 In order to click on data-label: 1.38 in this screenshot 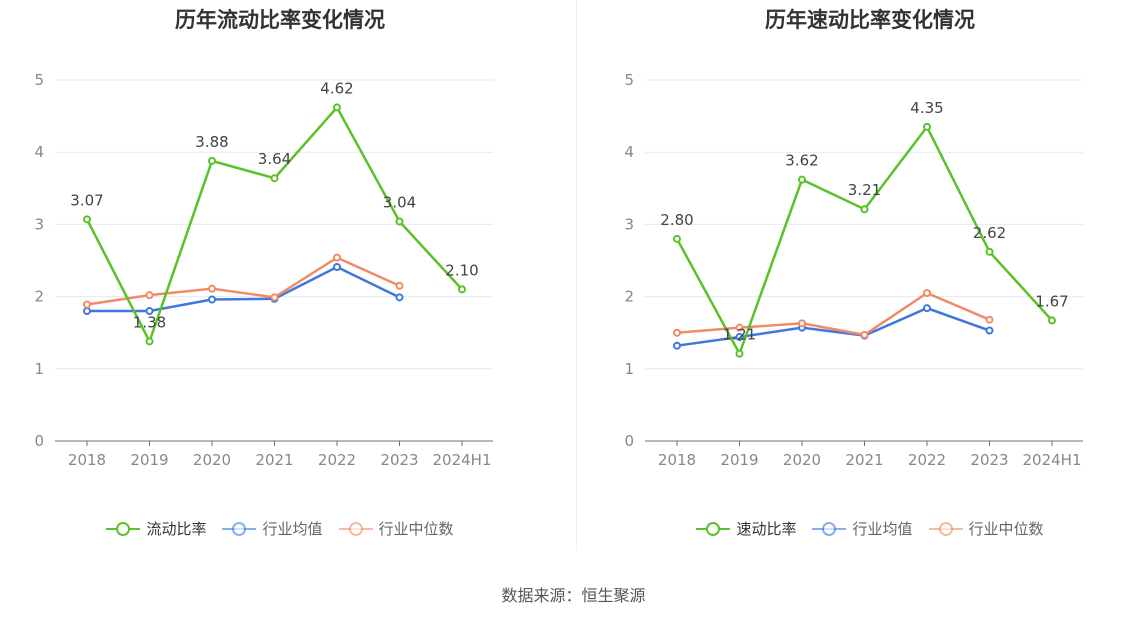, I will do `click(149, 322)`.